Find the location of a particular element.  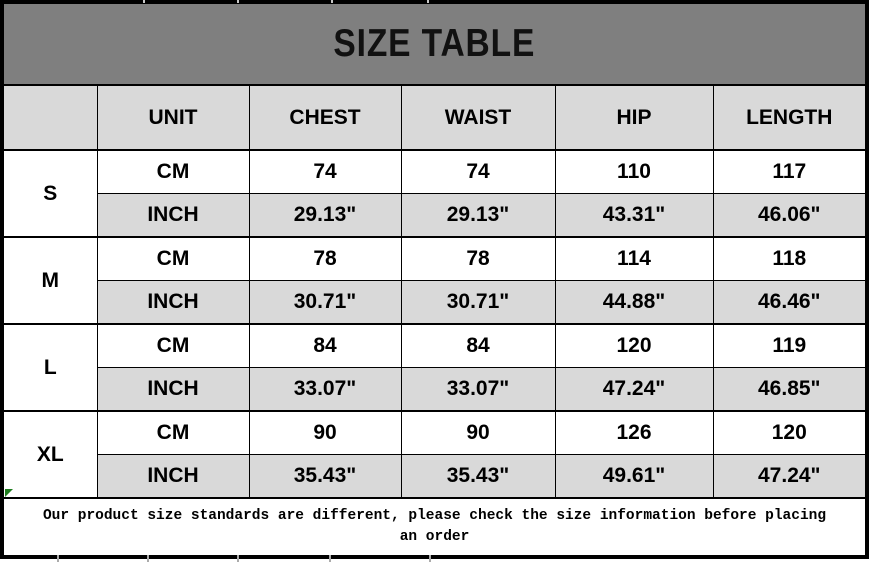

value-cell: 126 is located at coordinates (634, 432).